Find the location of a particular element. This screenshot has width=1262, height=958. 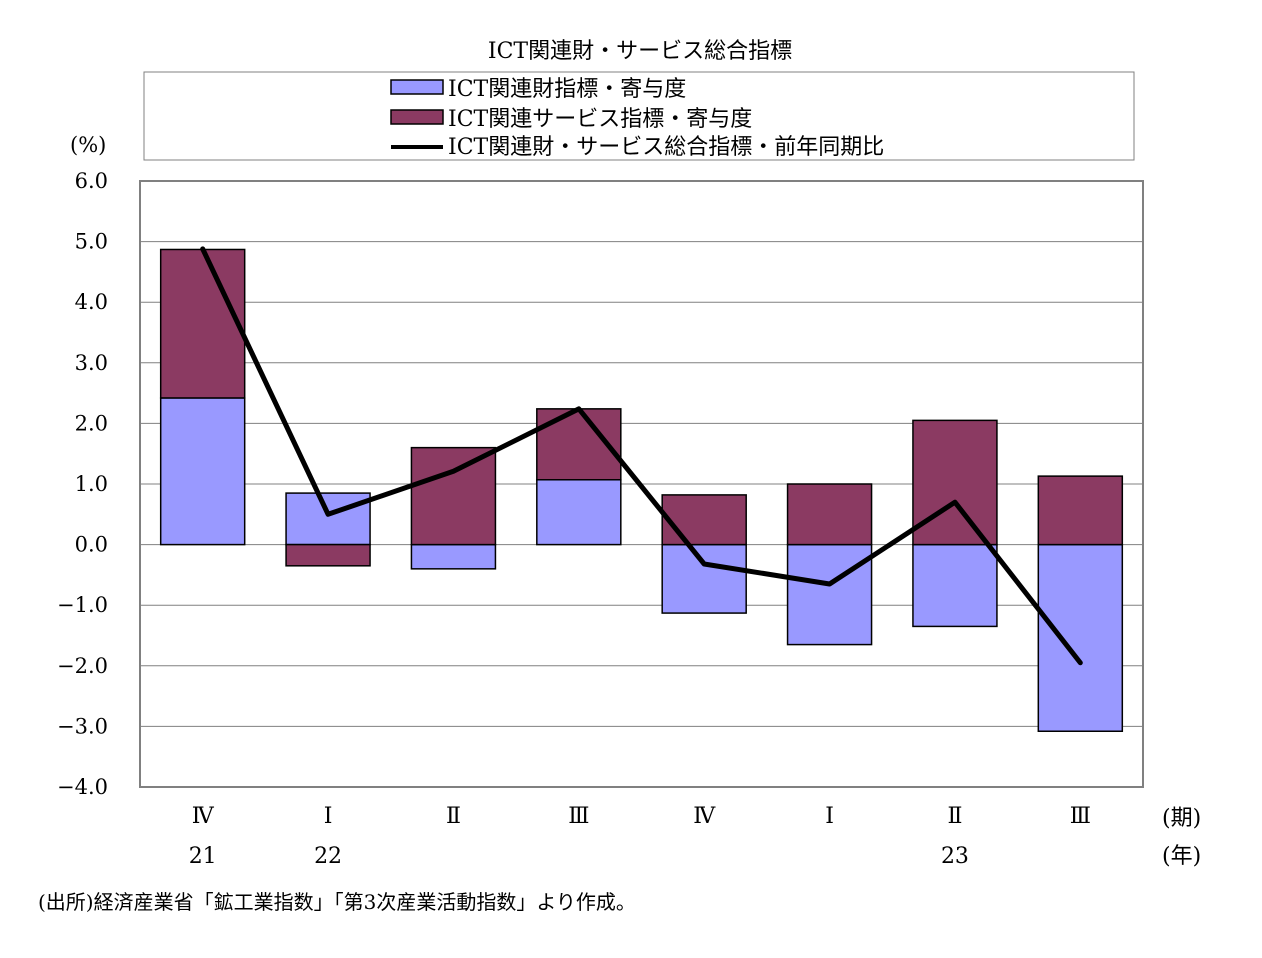

year-label: 22 is located at coordinates (328, 856).